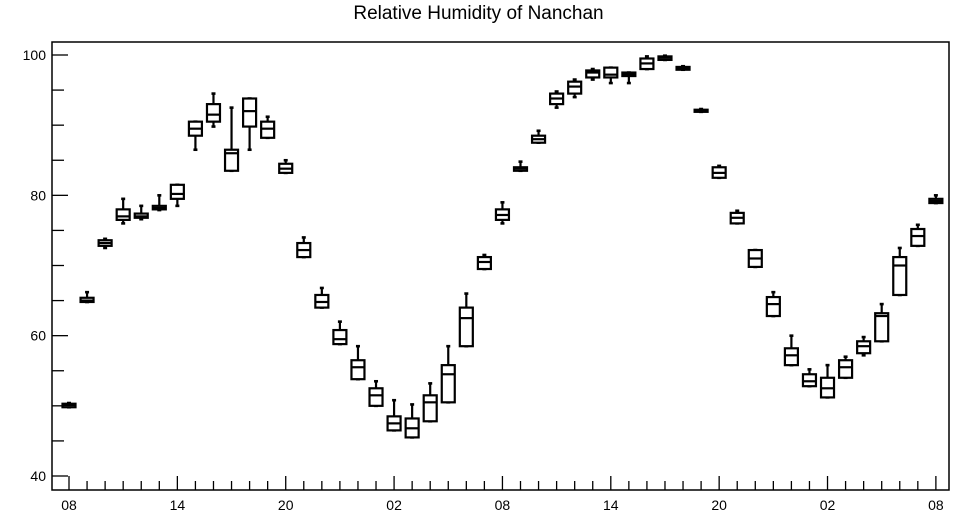  Describe the element at coordinates (38, 336) in the screenshot. I see `y-tick-label: 60` at that location.